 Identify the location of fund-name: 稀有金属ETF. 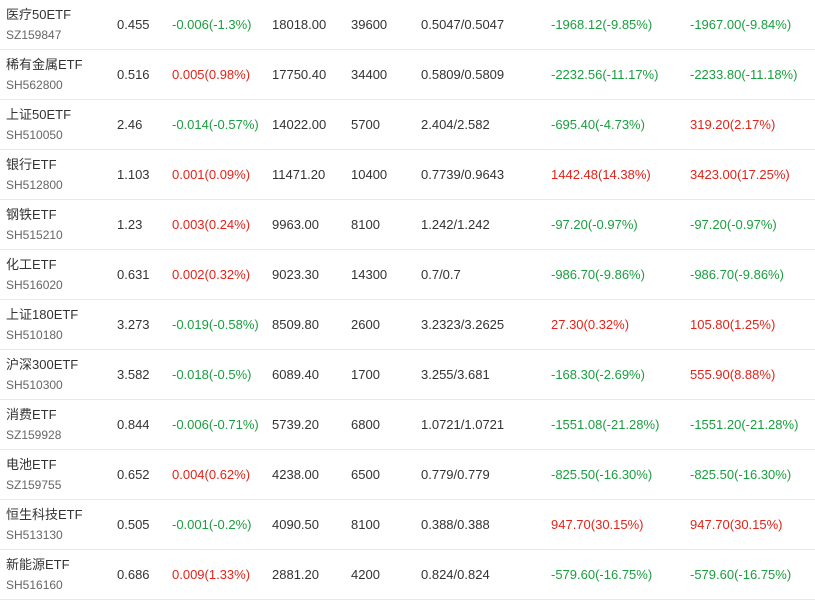
(44, 64).